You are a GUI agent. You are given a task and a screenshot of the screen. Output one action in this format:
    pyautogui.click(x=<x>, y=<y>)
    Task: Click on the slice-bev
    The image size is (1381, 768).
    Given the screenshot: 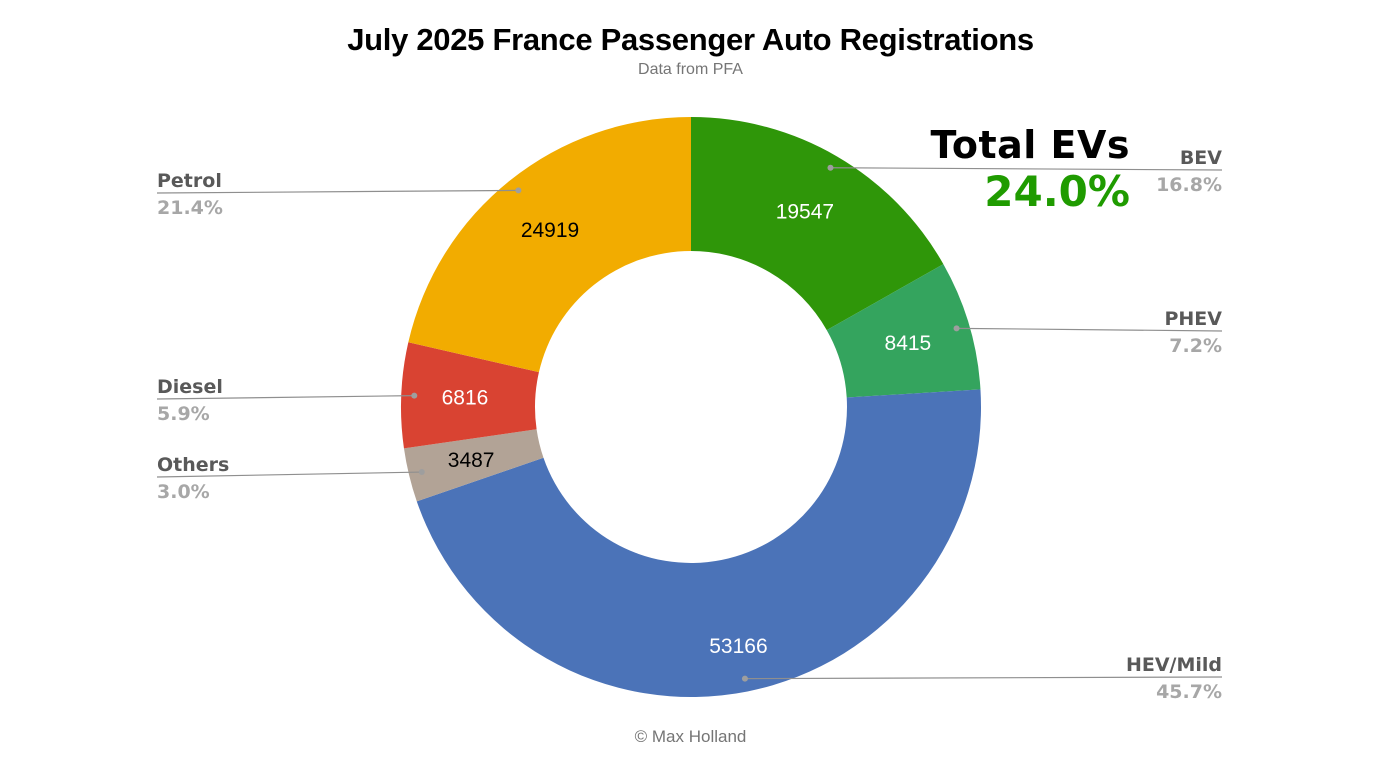 What is the action you would take?
    pyautogui.click(x=817, y=224)
    